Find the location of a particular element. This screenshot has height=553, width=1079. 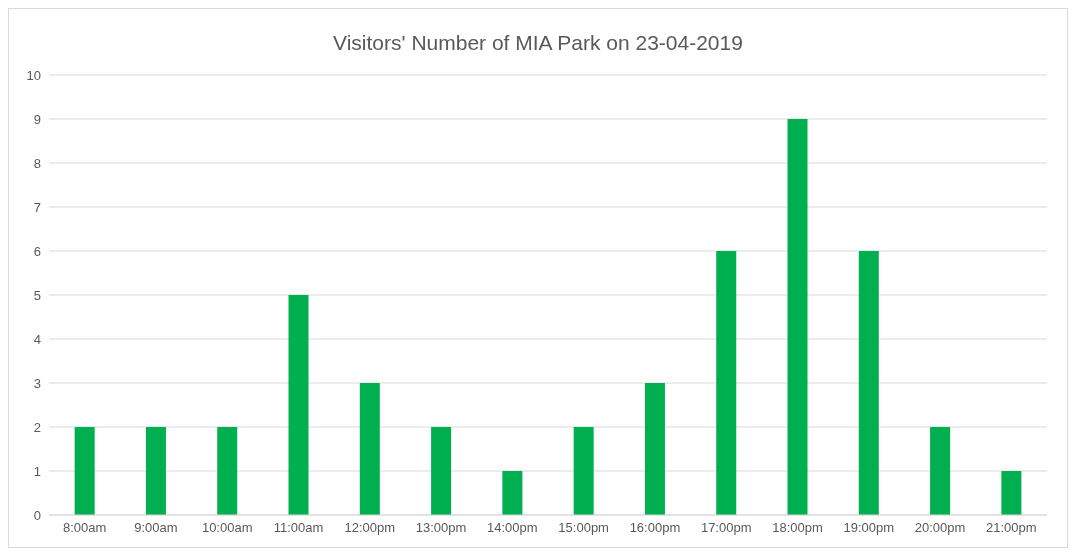

y-tick-label: 5 is located at coordinates (37, 295).